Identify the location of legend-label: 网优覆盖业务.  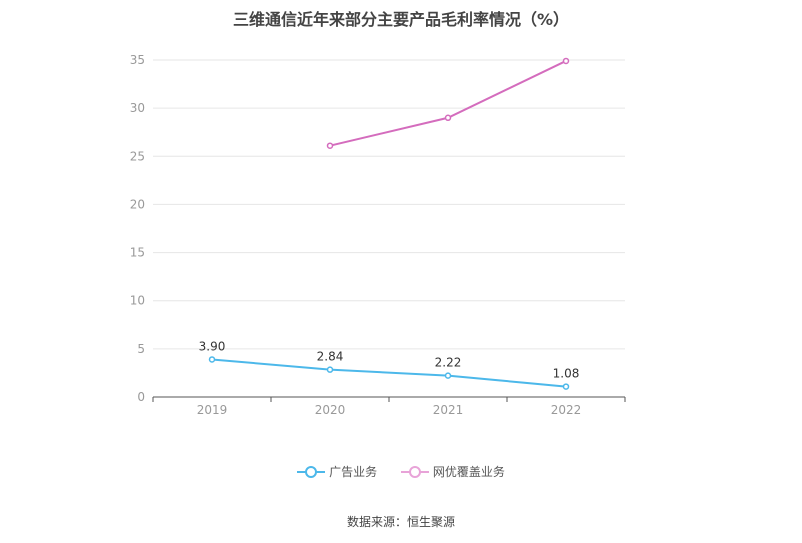
(468, 472).